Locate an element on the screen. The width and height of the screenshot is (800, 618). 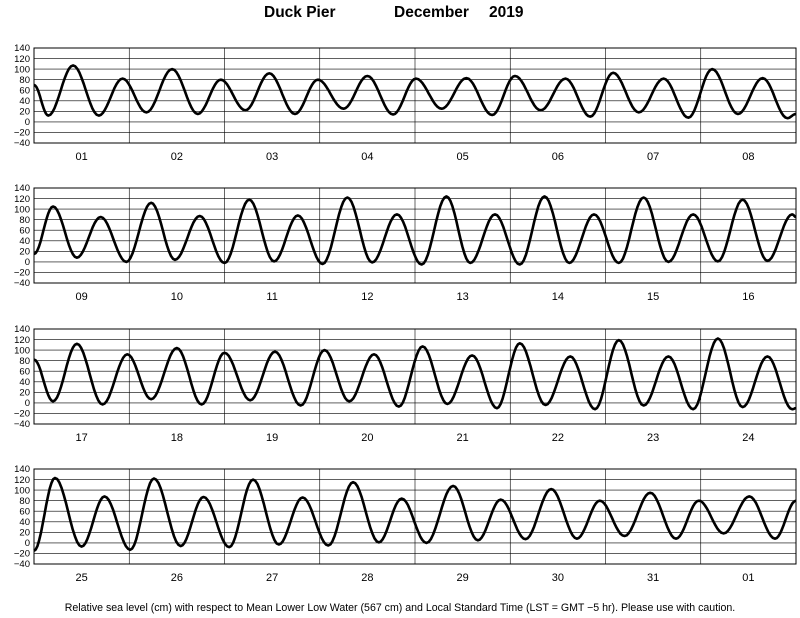
day-label: 21 is located at coordinates (463, 438).